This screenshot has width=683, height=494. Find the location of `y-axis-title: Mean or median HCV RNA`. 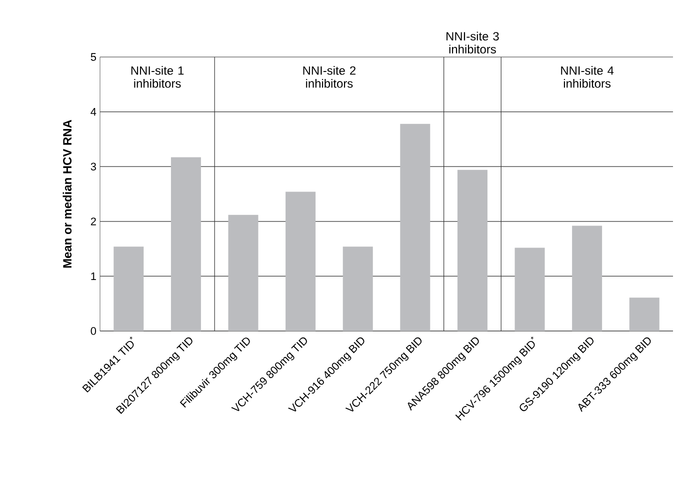

y-axis-title: Mean or median HCV RNA is located at coordinates (67, 194).